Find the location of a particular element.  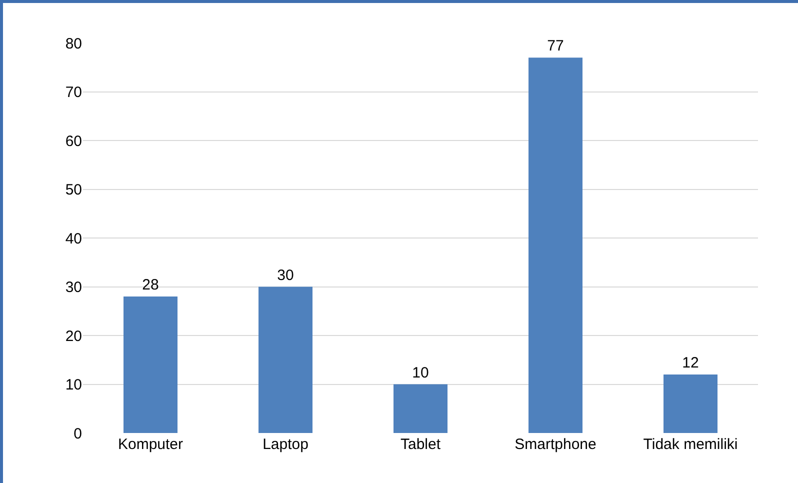

data-label: 77 is located at coordinates (555, 46).